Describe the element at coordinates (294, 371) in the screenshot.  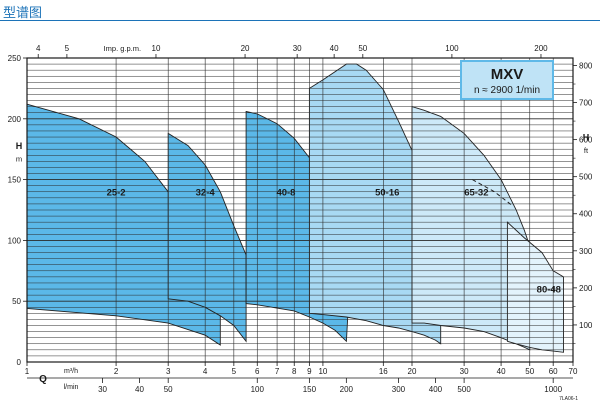
I see `x-q-tick-label: 8` at that location.